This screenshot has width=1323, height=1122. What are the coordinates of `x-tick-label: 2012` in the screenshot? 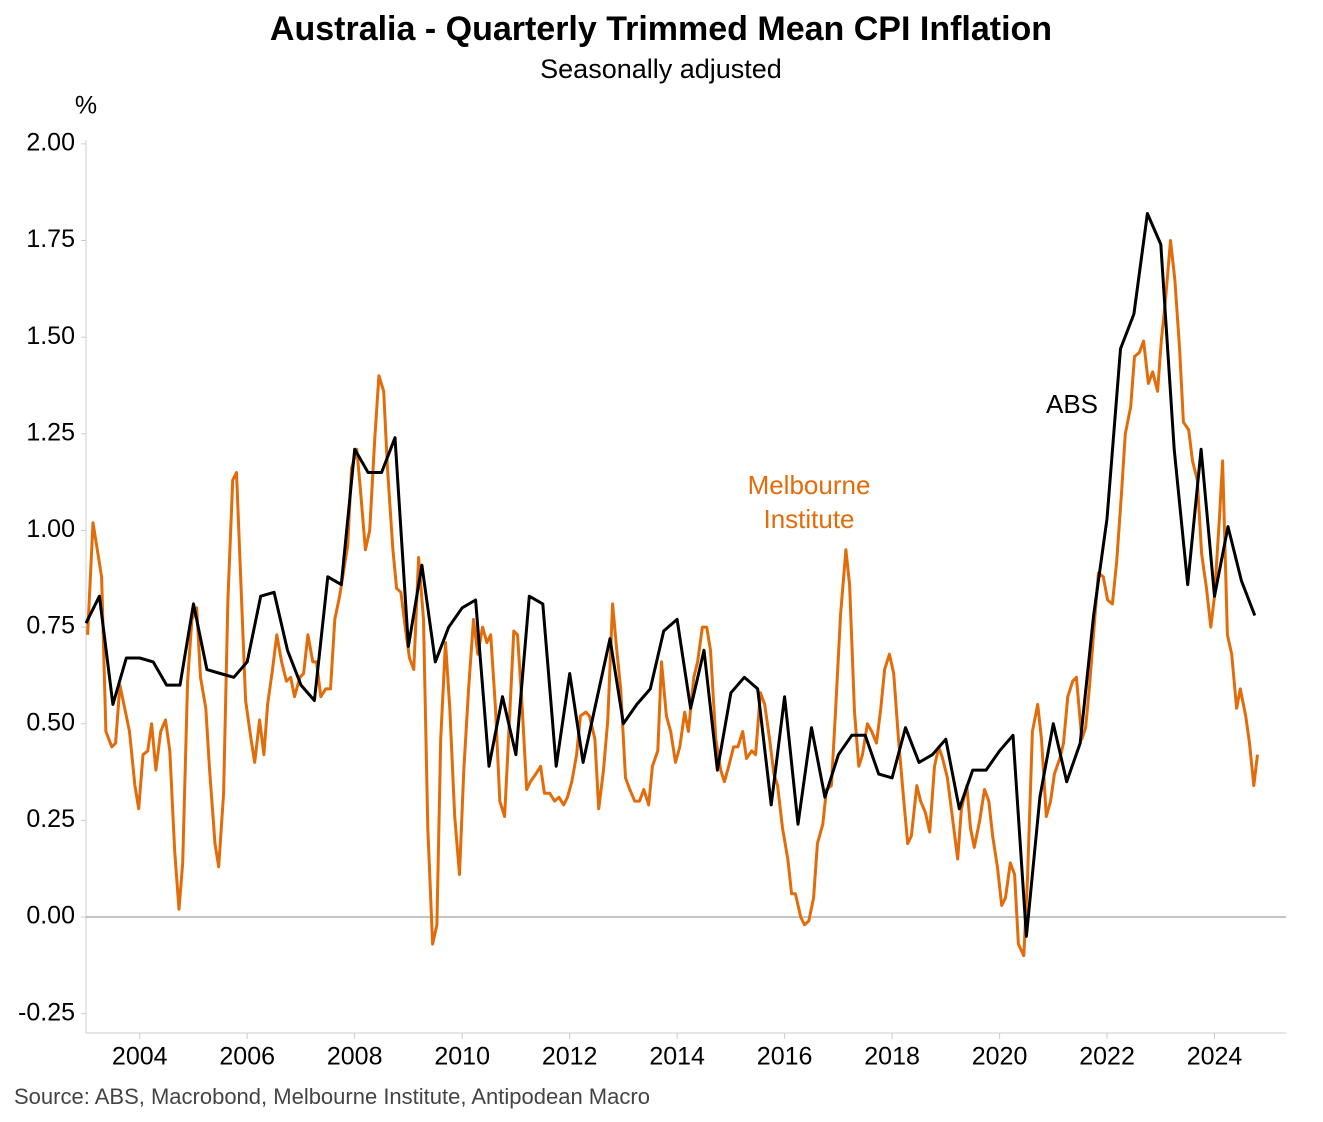 It's located at (570, 1057).